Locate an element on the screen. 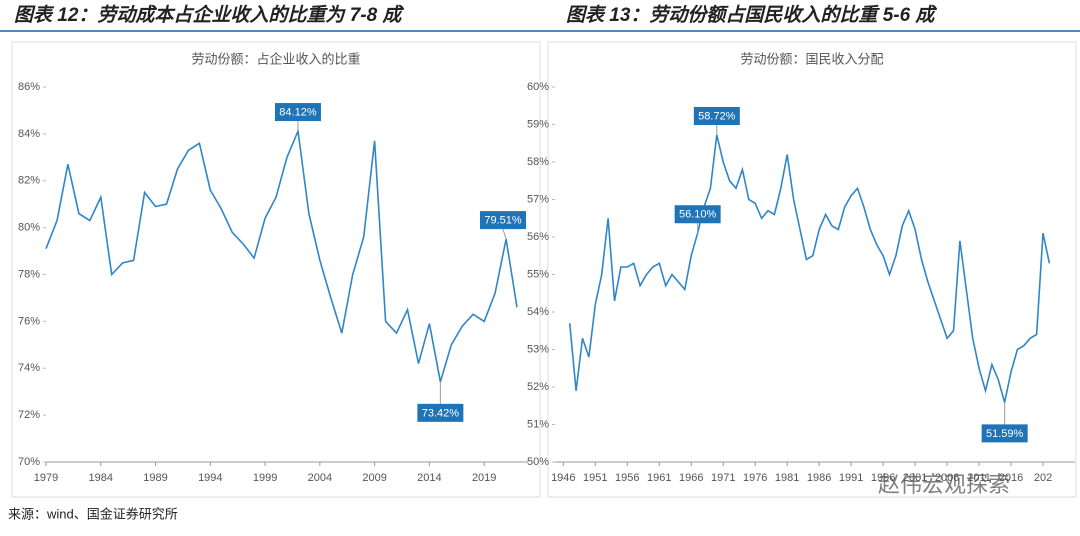 Image resolution: width=1080 pixels, height=536 pixels. annotation-label: 73.42% is located at coordinates (441, 413).